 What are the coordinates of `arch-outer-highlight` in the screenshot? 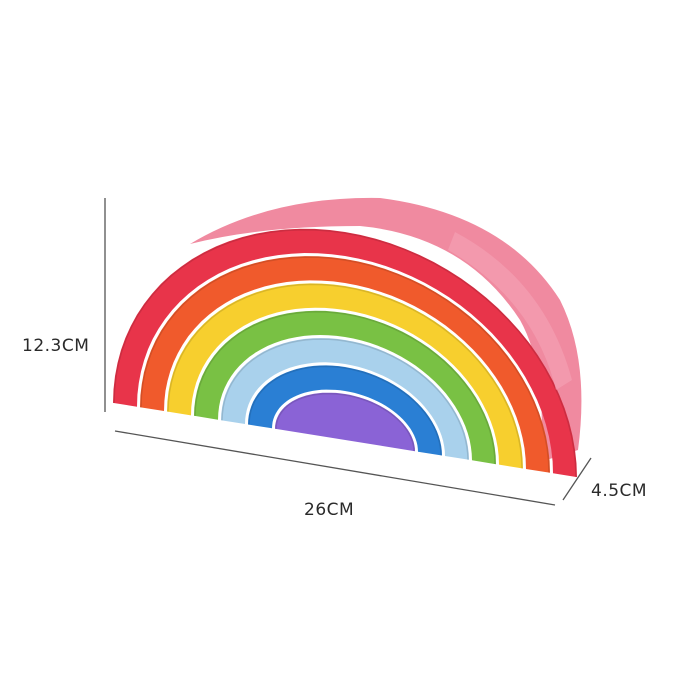 It's located at (510, 311).